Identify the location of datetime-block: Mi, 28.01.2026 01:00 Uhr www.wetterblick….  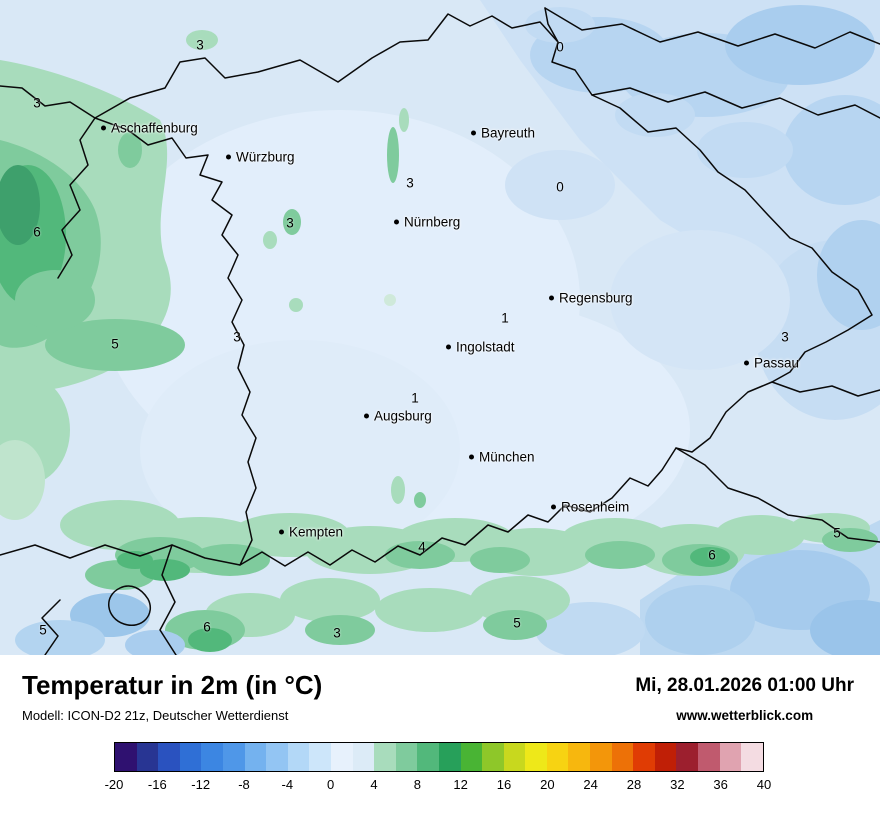
(744, 696).